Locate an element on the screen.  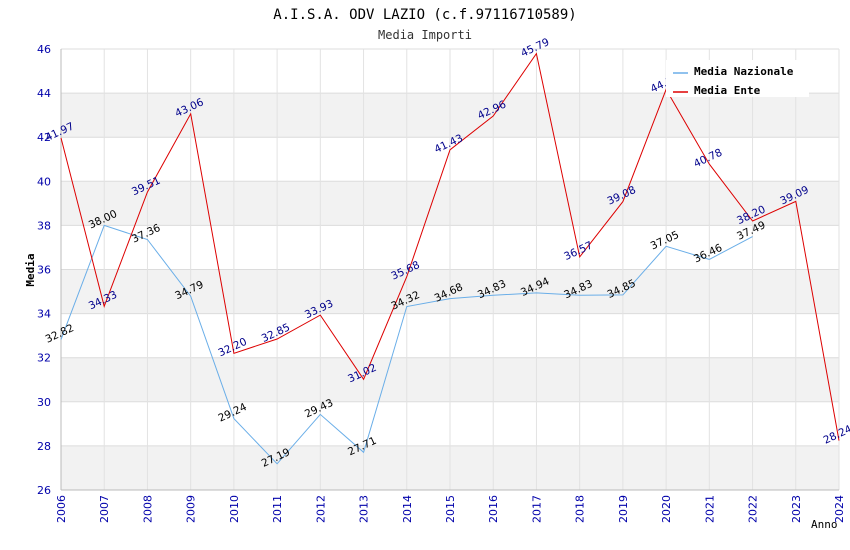
y-tick-label: 28 is located at coordinates (44, 446).